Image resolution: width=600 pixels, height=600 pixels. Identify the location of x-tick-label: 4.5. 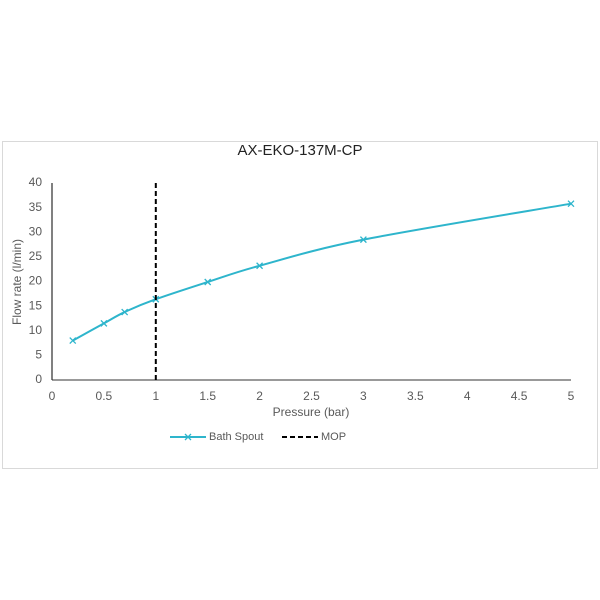
(519, 396).